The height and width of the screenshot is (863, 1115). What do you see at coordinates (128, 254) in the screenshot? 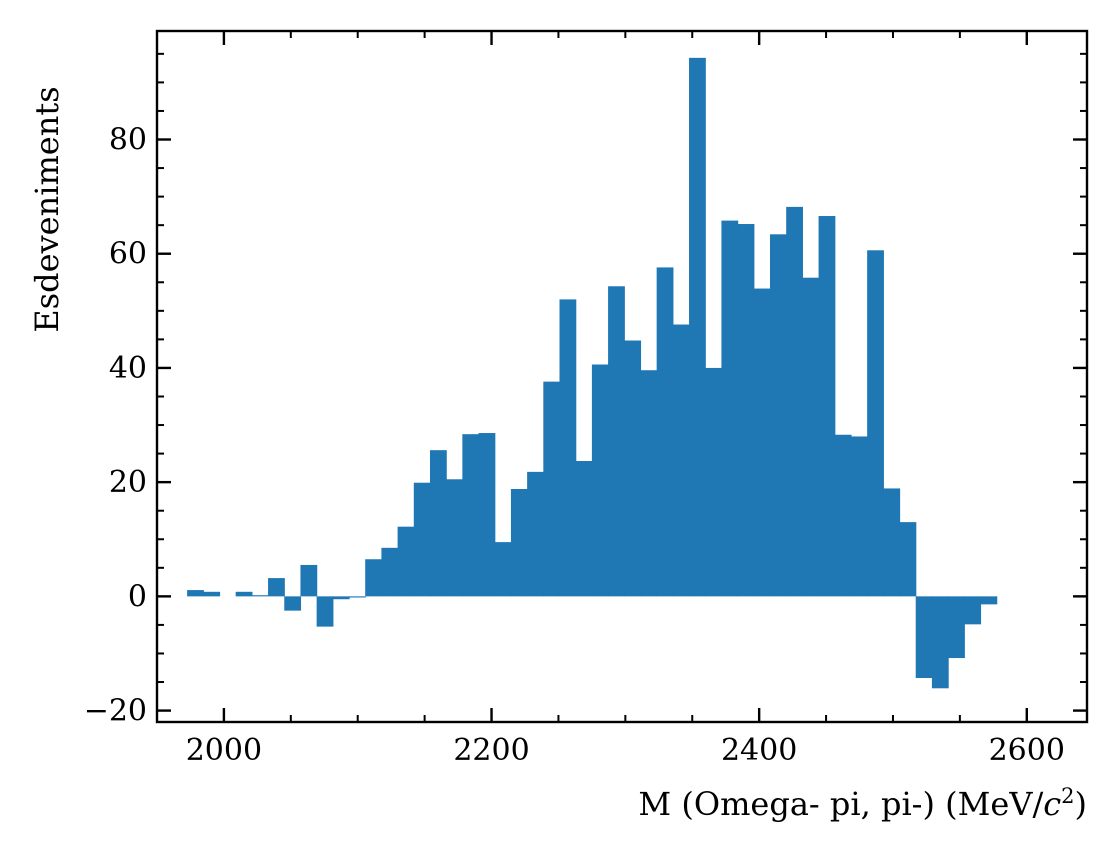
I see `y-tick-label: 60` at bounding box center [128, 254].